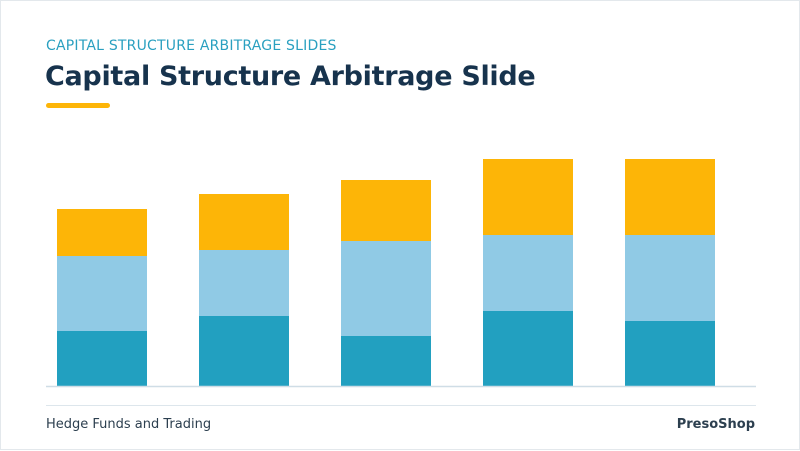 This screenshot has height=451, width=800. What do you see at coordinates (401, 405) in the screenshot?
I see `footer-divider` at bounding box center [401, 405].